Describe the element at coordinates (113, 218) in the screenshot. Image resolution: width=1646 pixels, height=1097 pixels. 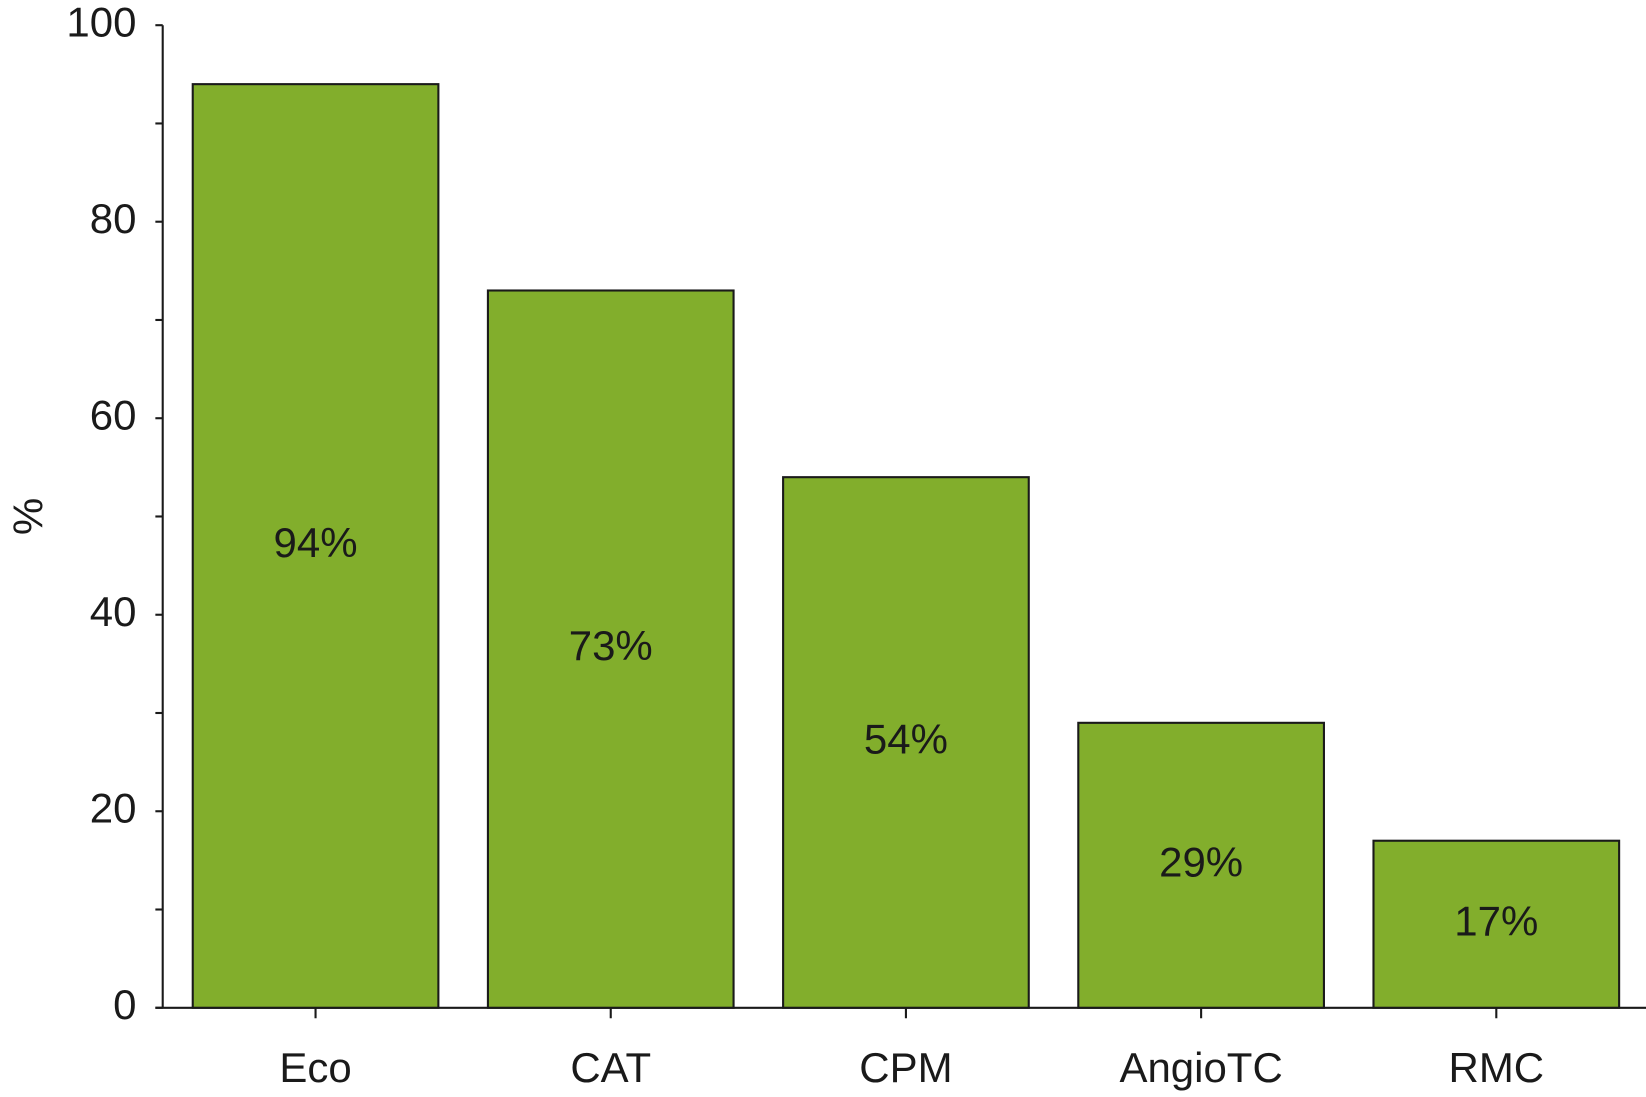
I see `y-tick-label: 80` at that location.